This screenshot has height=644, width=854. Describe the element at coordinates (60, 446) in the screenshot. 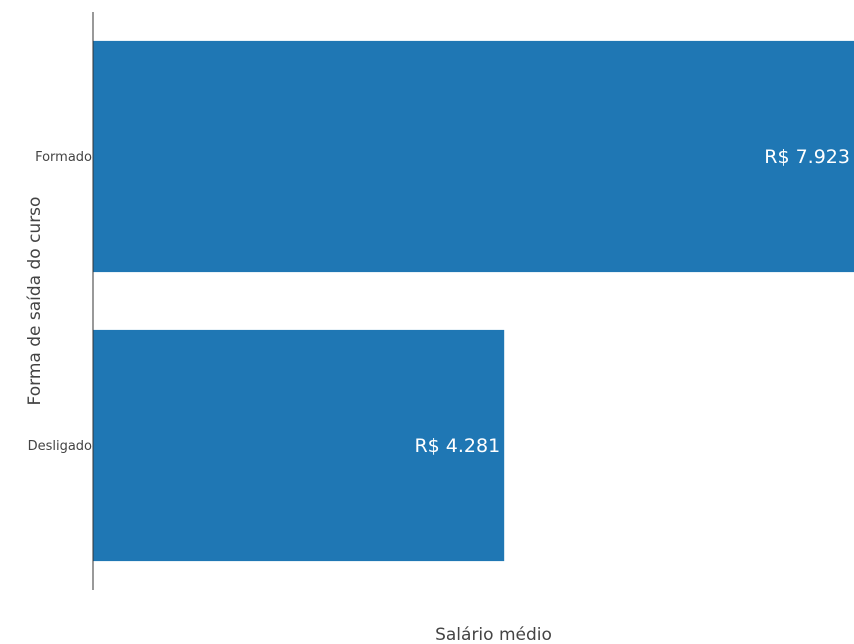

I see `y-tick-label: Desligado` at that location.